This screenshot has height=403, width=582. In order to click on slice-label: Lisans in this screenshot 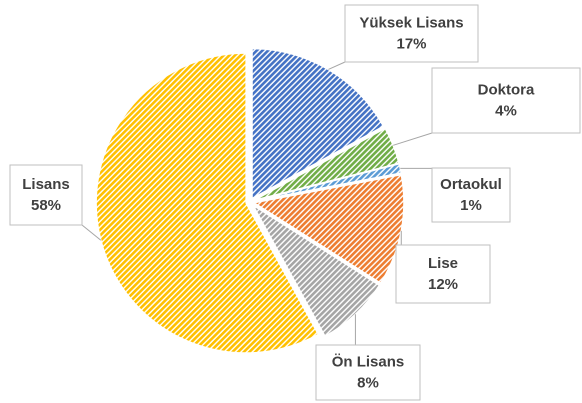, I will do `click(46, 184)`.